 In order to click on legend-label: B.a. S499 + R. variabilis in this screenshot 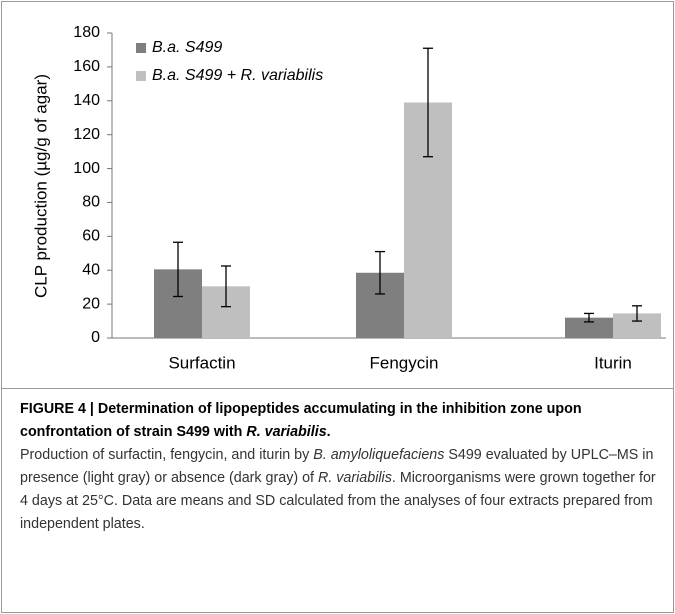, I will do `click(237, 75)`.